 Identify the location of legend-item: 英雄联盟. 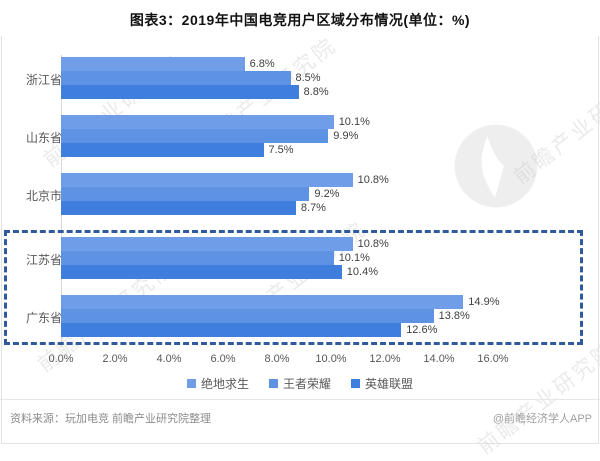
(382, 383).